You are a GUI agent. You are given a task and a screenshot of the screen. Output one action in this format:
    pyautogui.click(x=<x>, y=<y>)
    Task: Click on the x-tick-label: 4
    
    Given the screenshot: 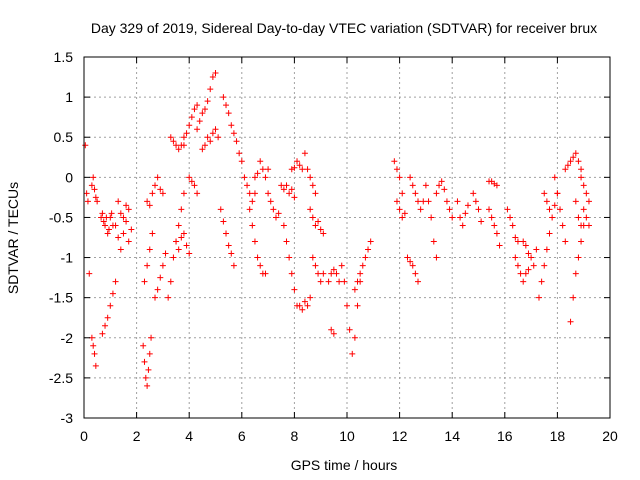 What is the action you would take?
    pyautogui.click(x=189, y=436)
    